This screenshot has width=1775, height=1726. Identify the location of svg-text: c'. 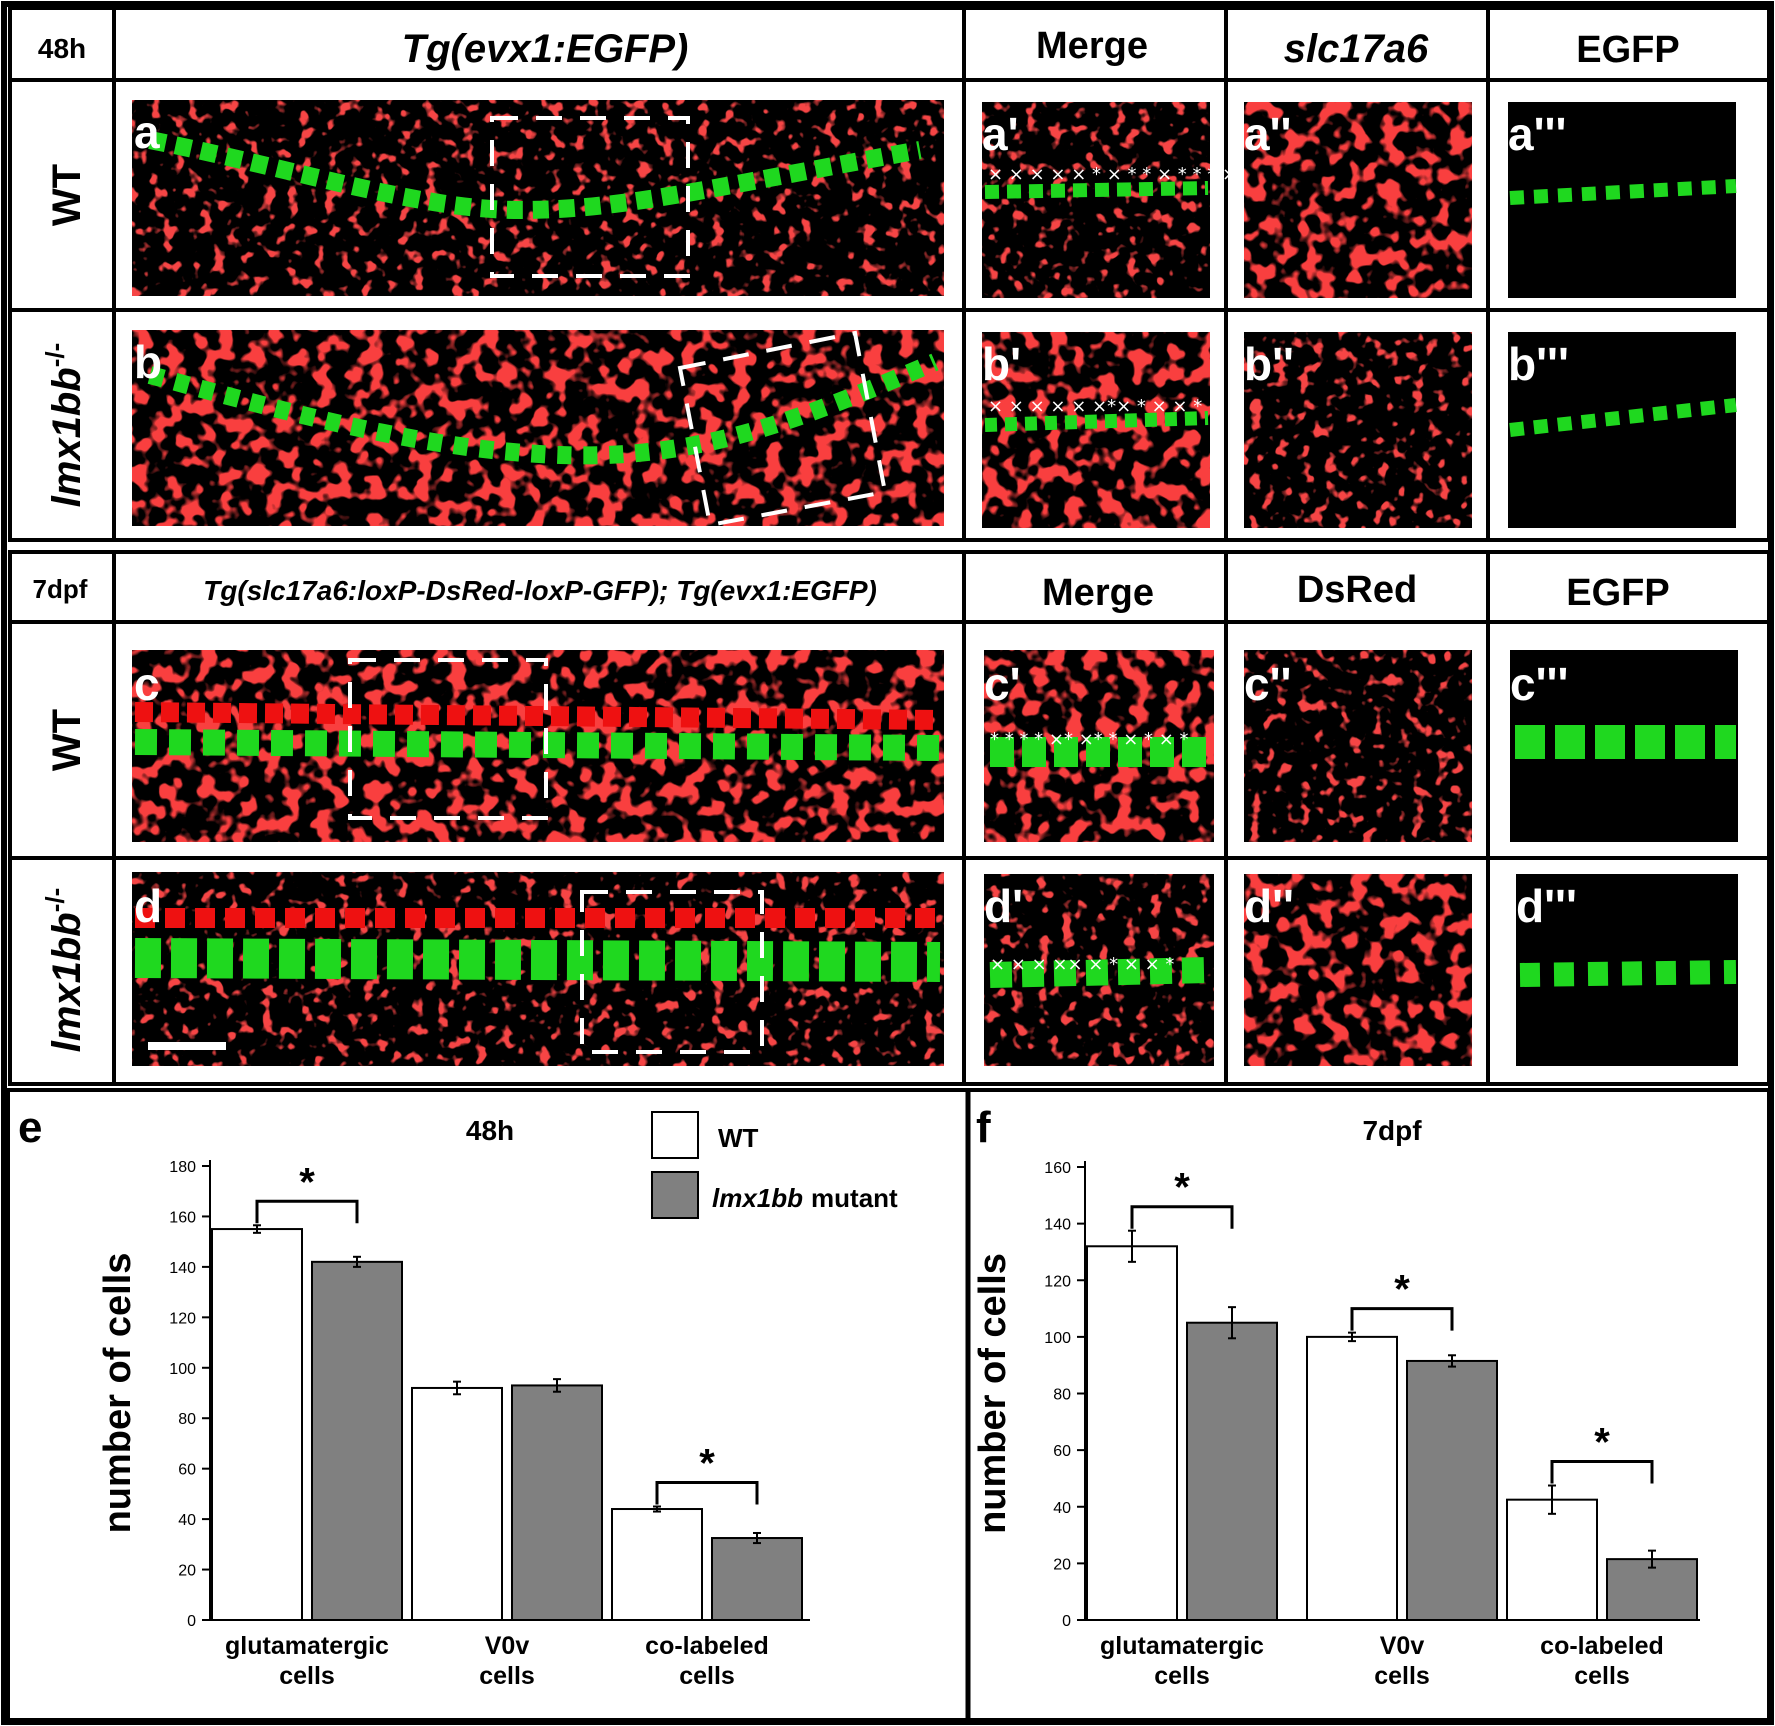
(1002, 684).